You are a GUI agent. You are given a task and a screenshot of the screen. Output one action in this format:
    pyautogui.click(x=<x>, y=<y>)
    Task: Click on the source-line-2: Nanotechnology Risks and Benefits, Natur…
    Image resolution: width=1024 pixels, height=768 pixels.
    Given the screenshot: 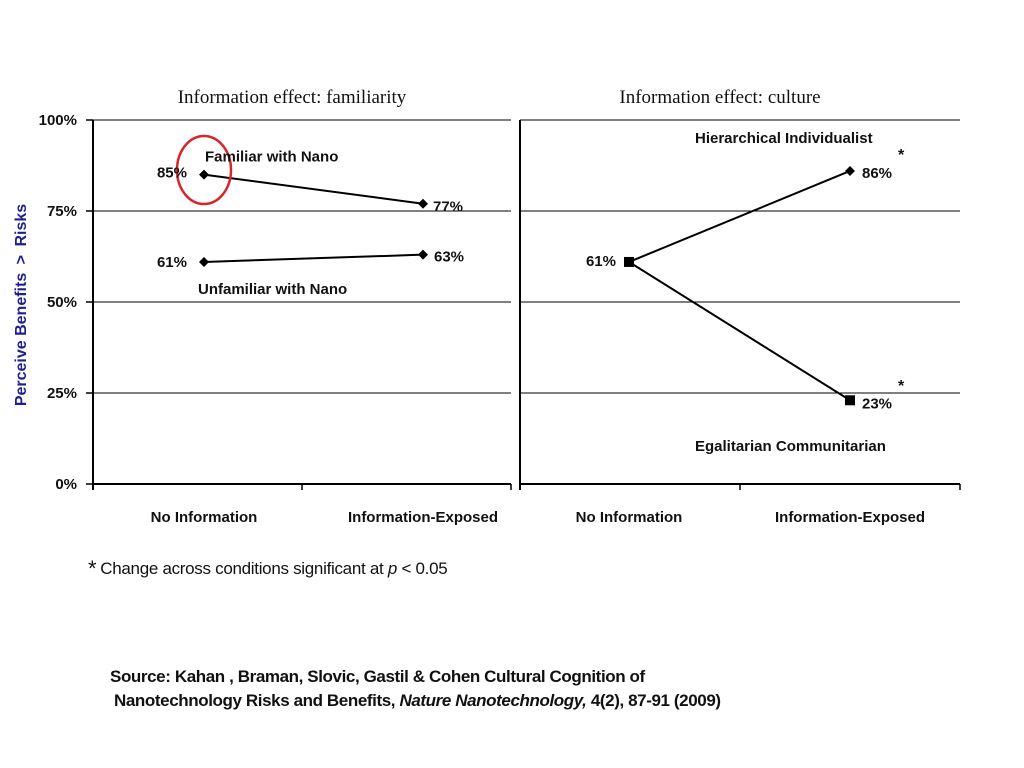 What is the action you would take?
    pyautogui.click(x=415, y=701)
    